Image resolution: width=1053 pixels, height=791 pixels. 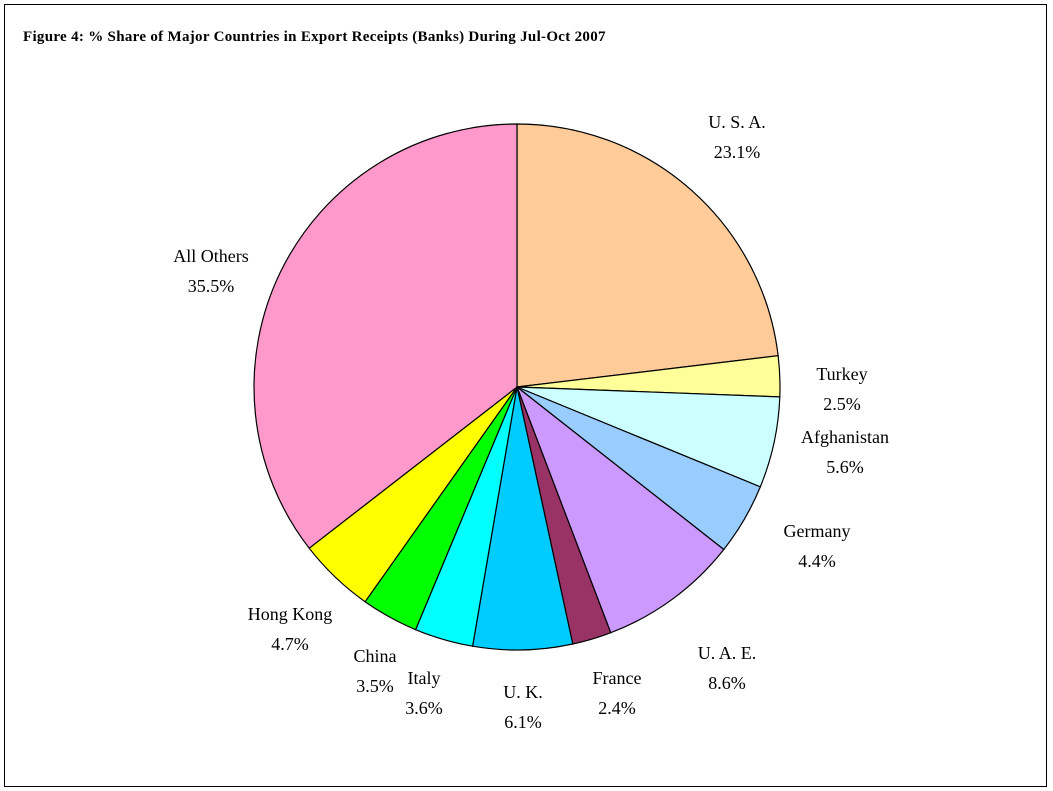 I want to click on slice-value-turkey: 2.5%, so click(x=842, y=404).